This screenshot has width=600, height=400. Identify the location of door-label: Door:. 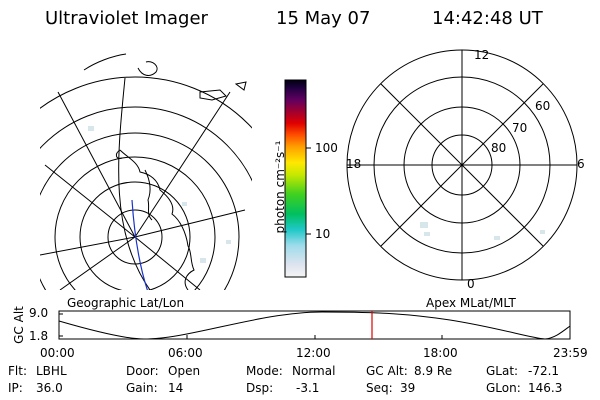
(142, 371).